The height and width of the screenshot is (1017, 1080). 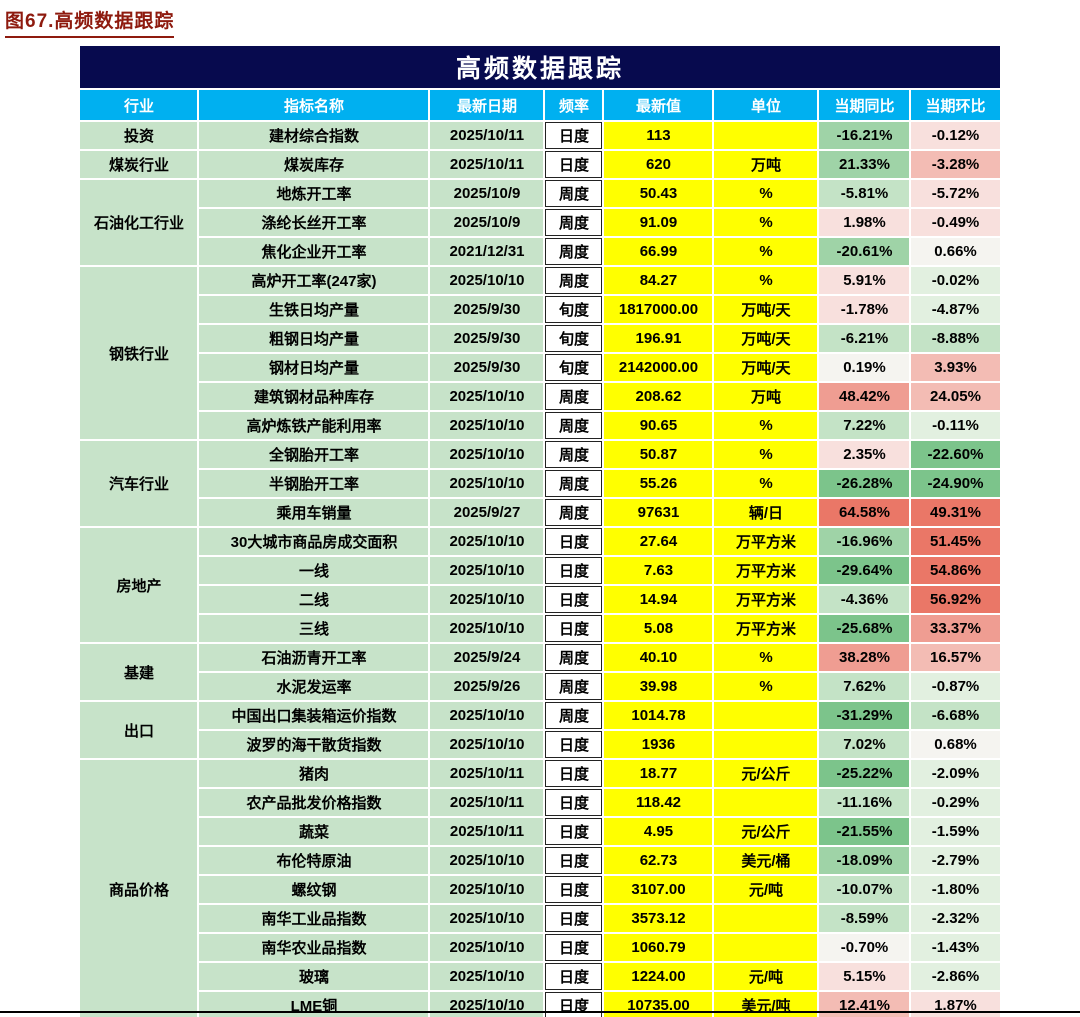 What do you see at coordinates (658, 193) in the screenshot?
I see `value-cell: 50.43` at bounding box center [658, 193].